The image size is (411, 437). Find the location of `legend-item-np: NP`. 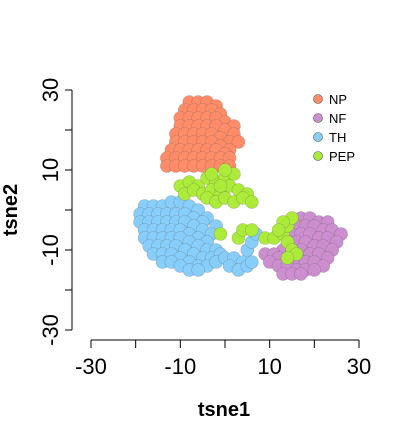

legend-item-np: NP is located at coordinates (330, 99).